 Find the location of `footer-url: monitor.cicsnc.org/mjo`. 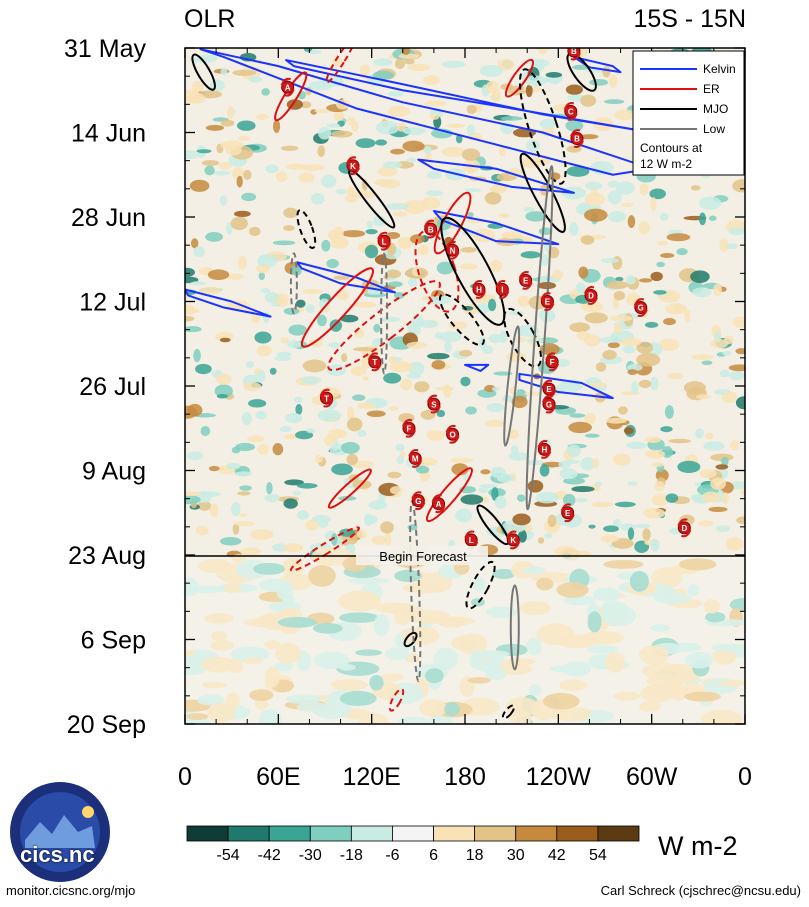

footer-url: monitor.cicsnc.org/mjo is located at coordinates (71, 890).